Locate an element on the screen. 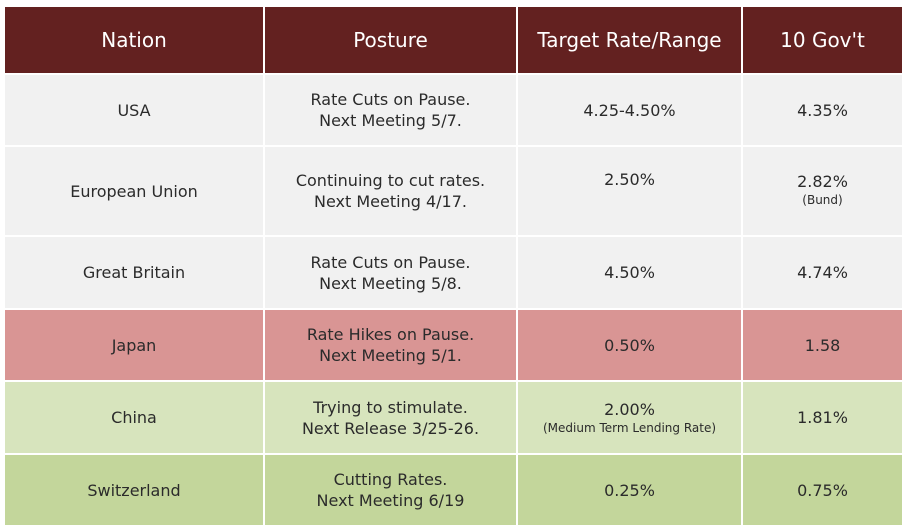  gov-value: 4.74% is located at coordinates (822, 272).